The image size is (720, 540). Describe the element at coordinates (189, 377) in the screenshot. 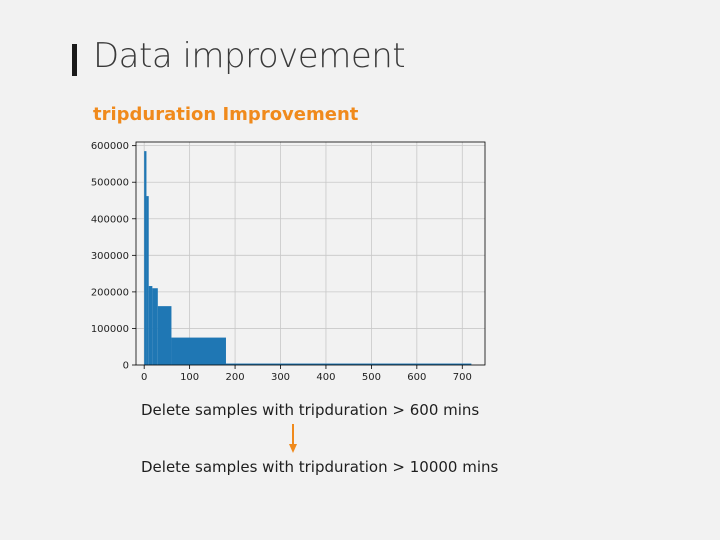

I see `x-tick-label: 100` at that location.